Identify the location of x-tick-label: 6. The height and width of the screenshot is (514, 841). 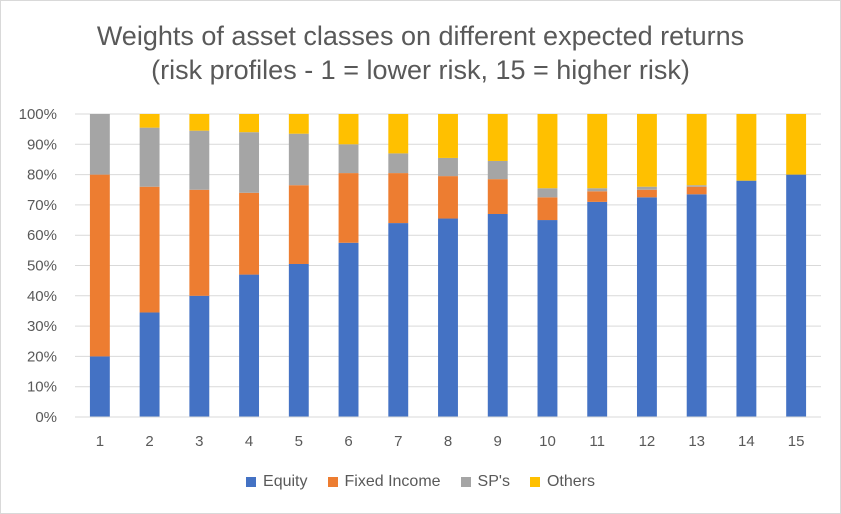
(348, 441).